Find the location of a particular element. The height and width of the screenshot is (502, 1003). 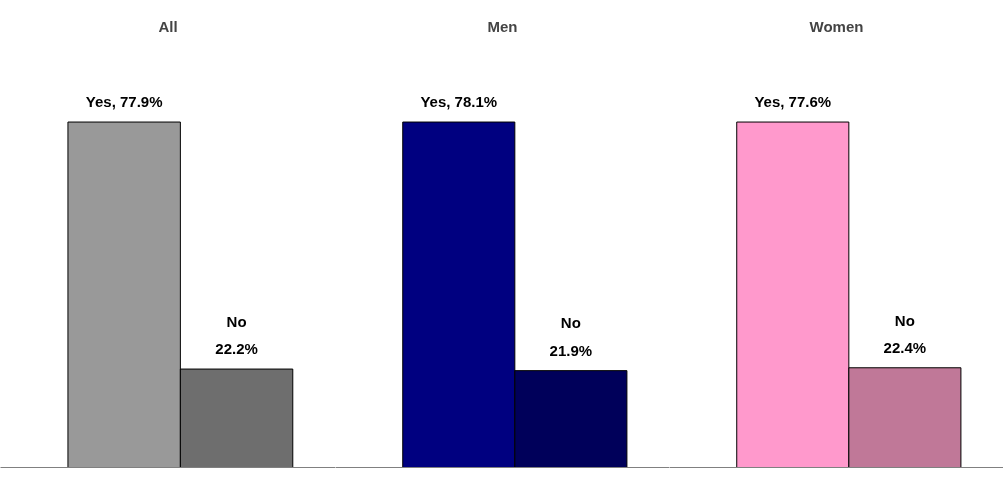

chart-title: Women is located at coordinates (836, 26).